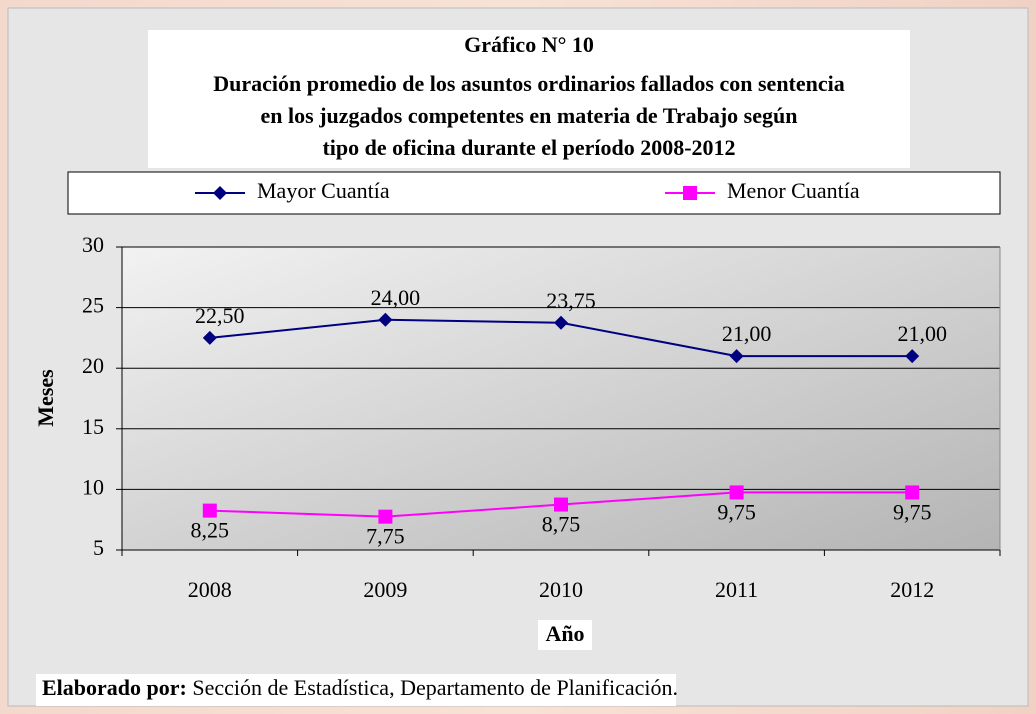  Describe the element at coordinates (571, 300) in the screenshot. I see `data-label: 23,75` at that location.